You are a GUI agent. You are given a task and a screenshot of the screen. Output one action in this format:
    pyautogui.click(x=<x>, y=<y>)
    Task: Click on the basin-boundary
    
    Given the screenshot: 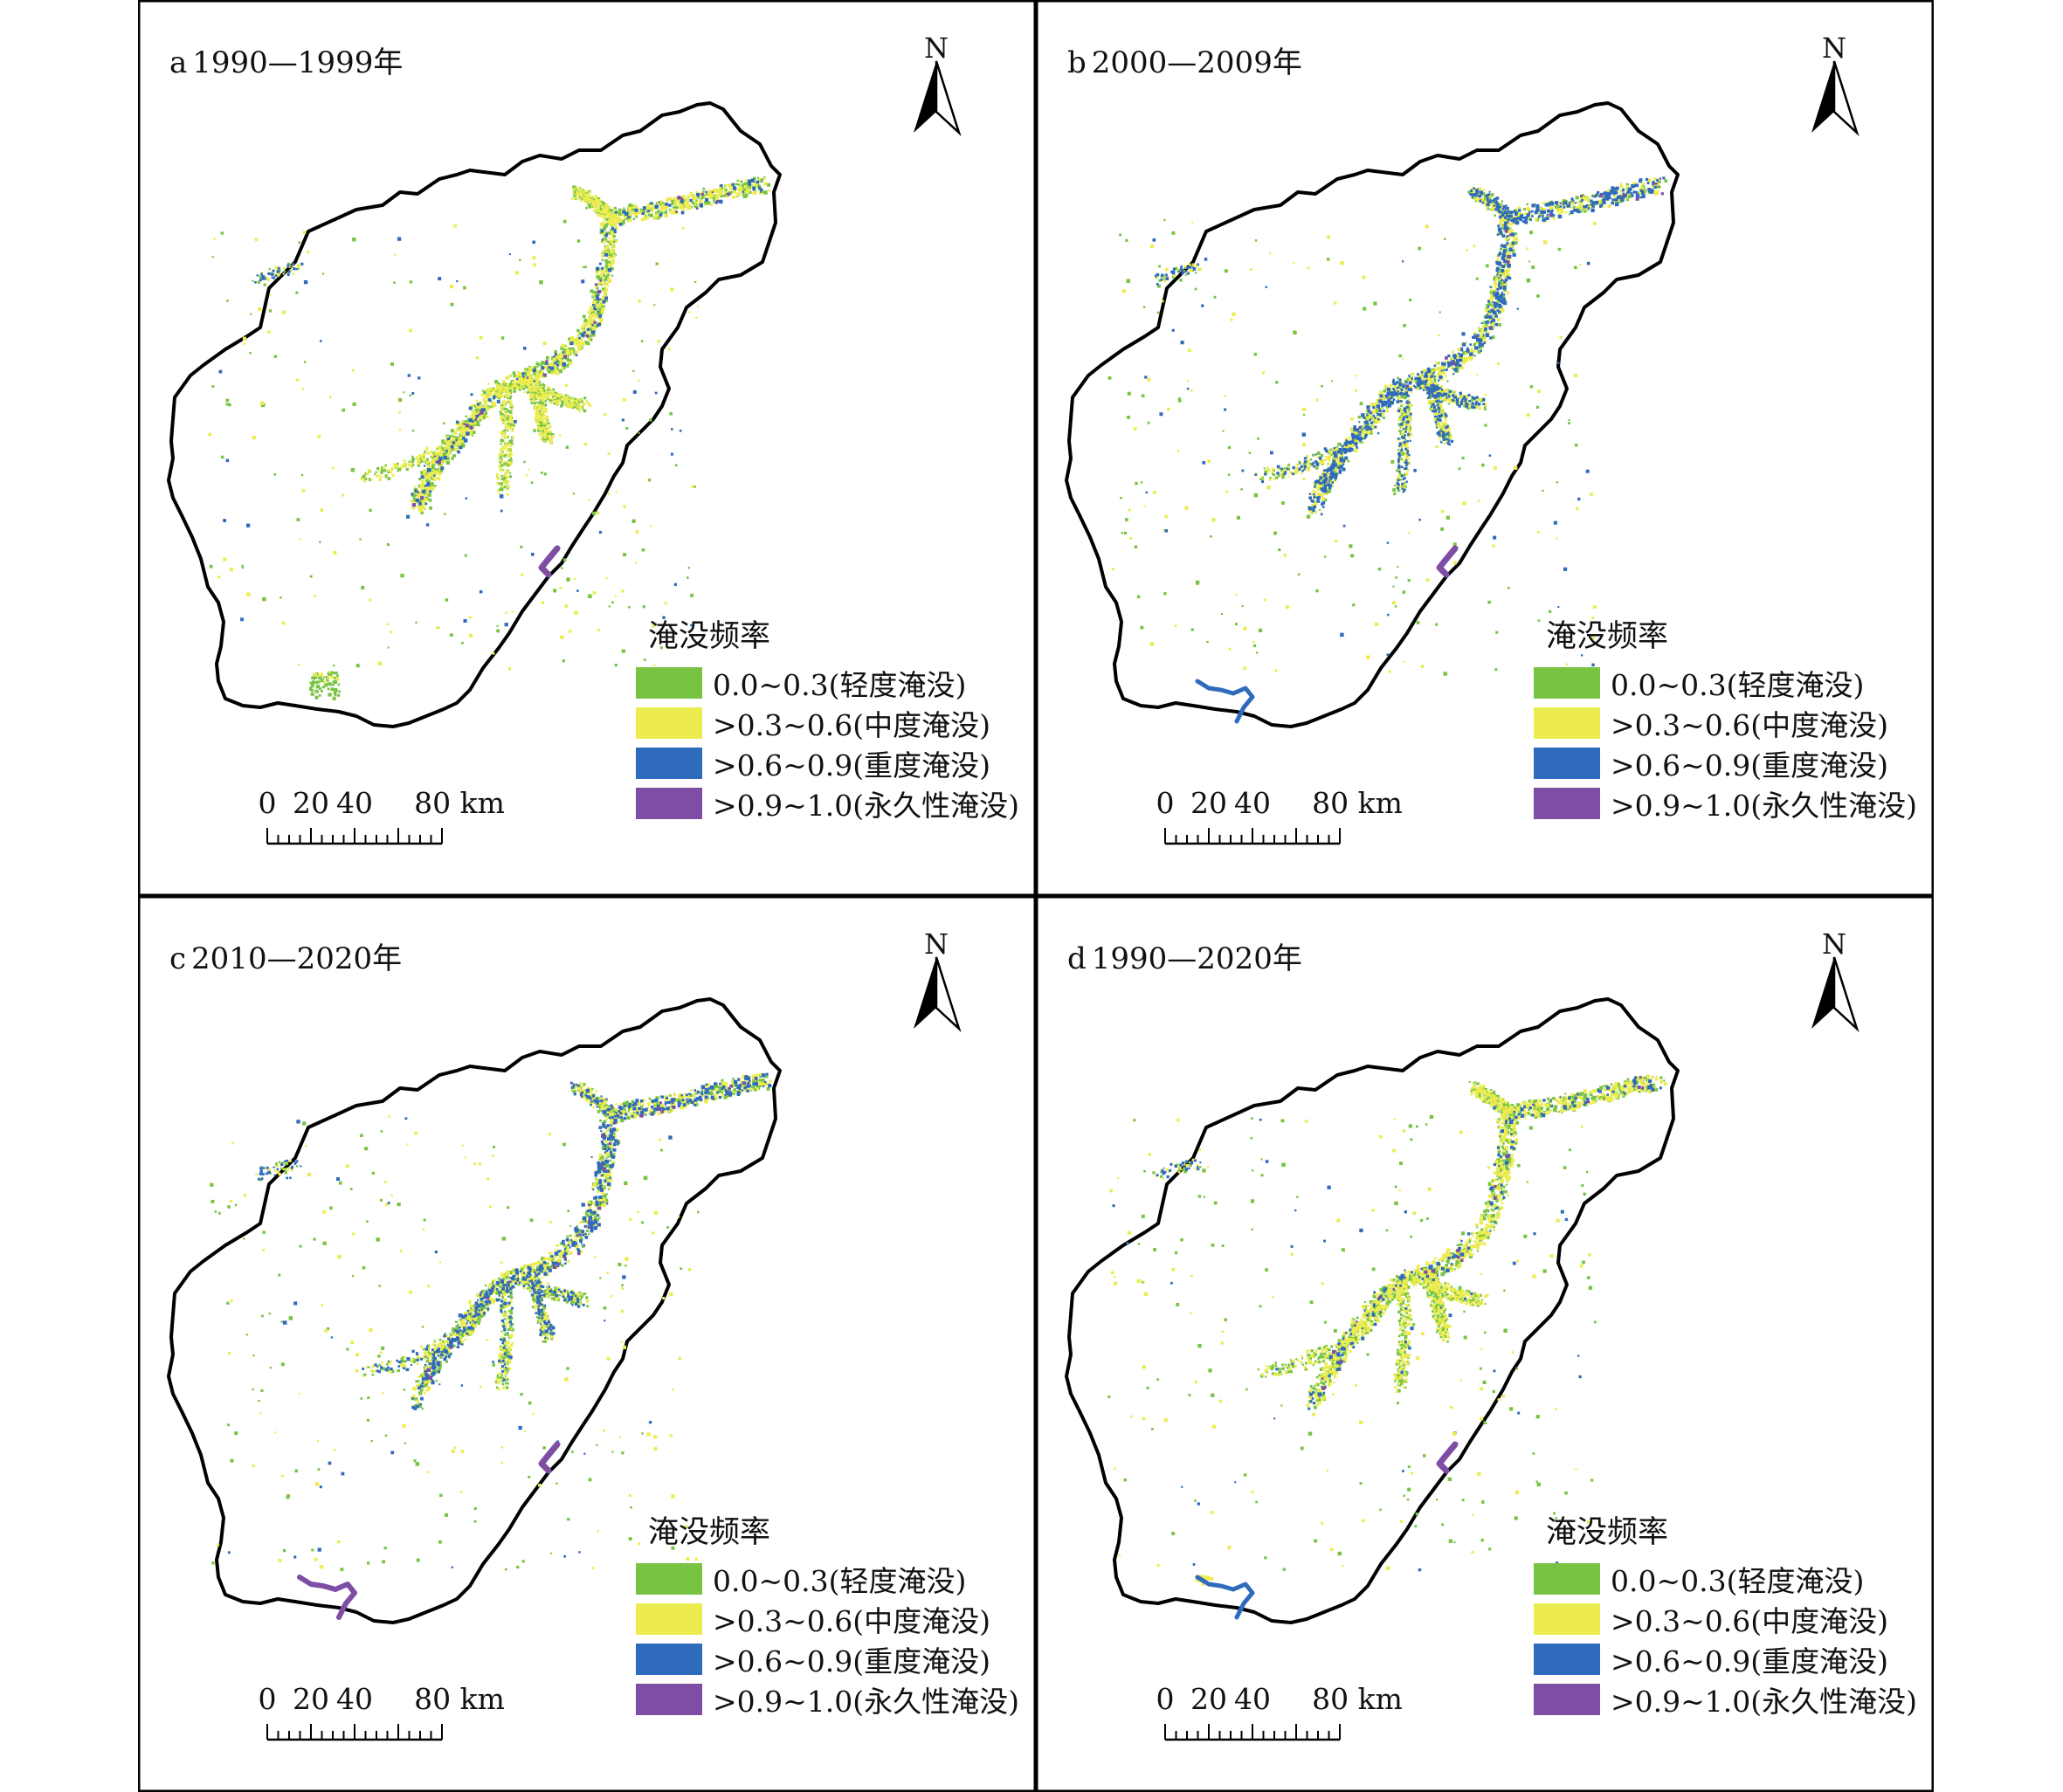 What is the action you would take?
    pyautogui.click(x=1372, y=414)
    